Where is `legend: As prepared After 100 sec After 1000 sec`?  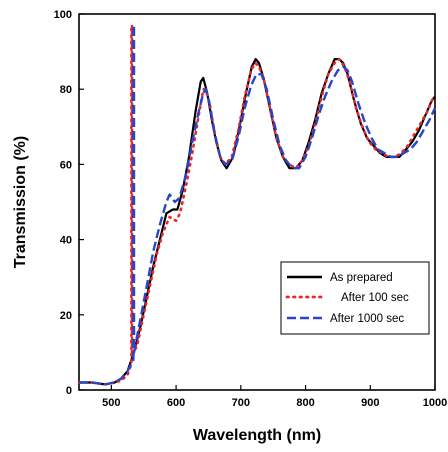 legend: As prepared After 100 sec After 1000 sec is located at coordinates (355, 298).